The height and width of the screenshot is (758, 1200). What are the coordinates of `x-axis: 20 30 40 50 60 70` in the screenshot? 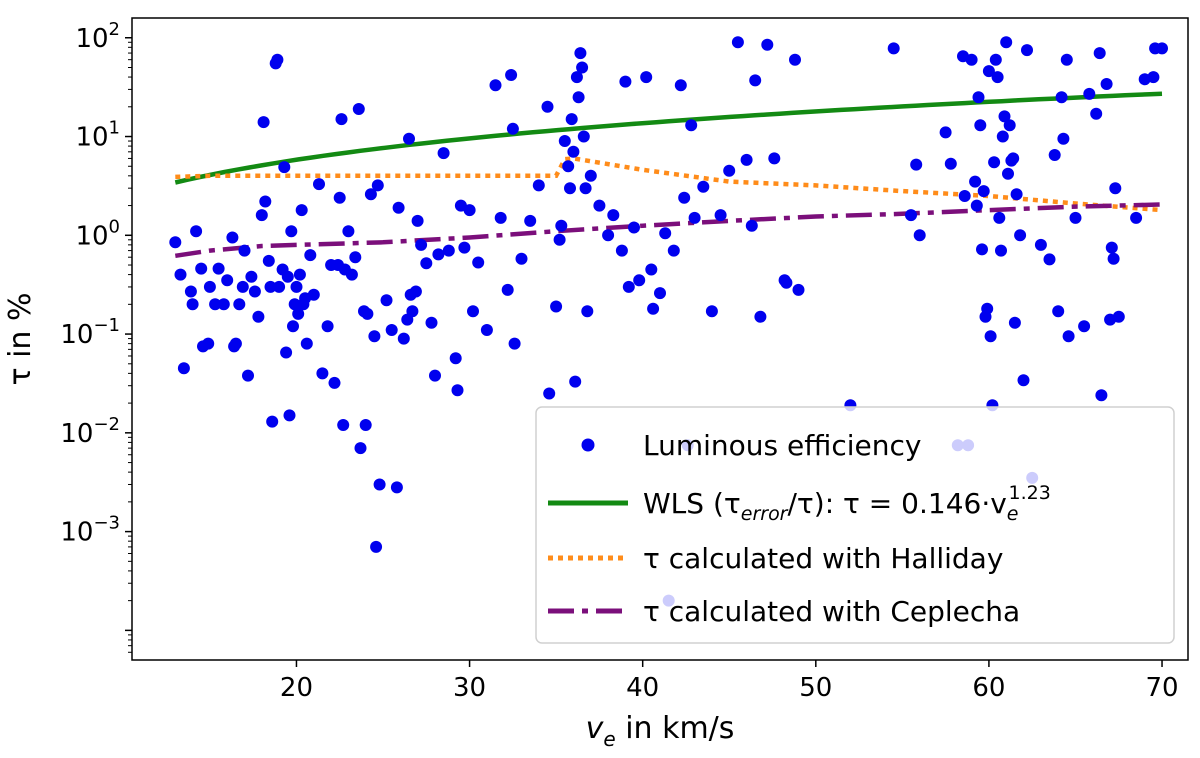 It's located at (729, 681).